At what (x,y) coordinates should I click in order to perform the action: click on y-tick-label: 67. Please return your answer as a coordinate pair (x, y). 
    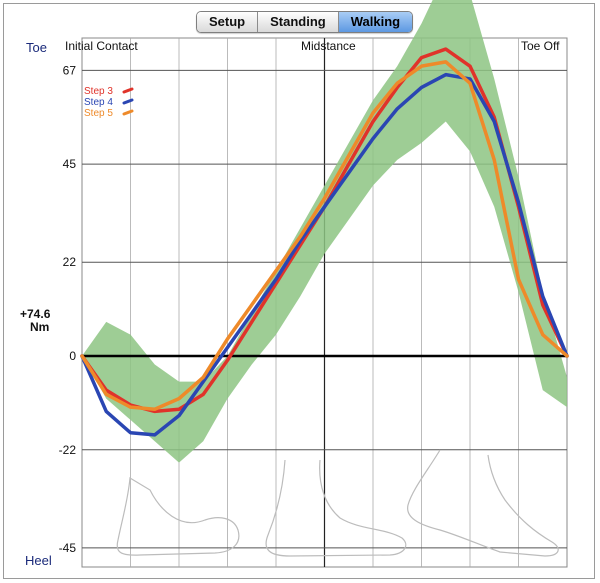
    Looking at the image, I should click on (70, 70).